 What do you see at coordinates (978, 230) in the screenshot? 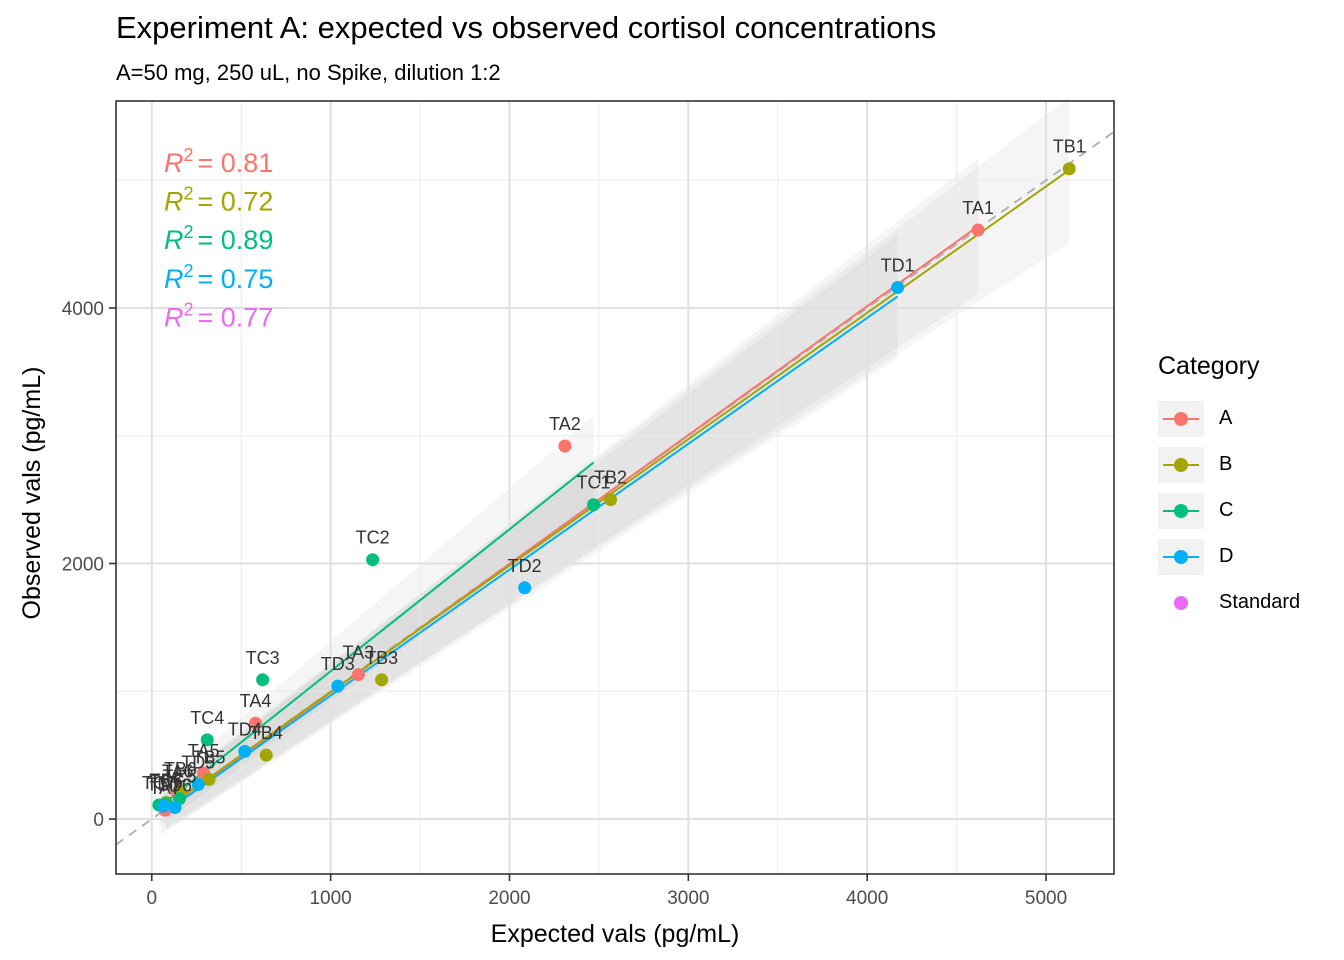
I see `point-TA1` at bounding box center [978, 230].